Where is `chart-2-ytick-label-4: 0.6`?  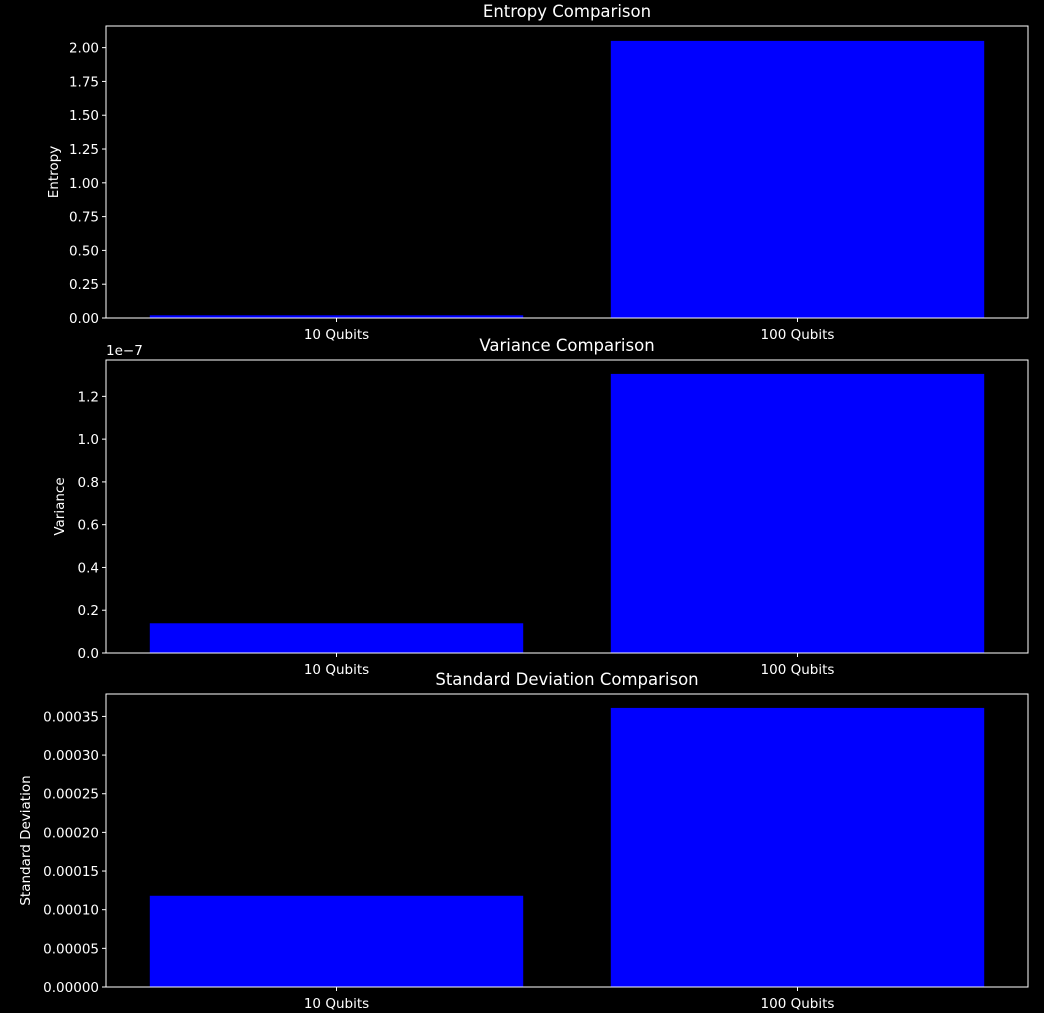
chart-2-ytick-label-4: 0.6 is located at coordinates (88, 526).